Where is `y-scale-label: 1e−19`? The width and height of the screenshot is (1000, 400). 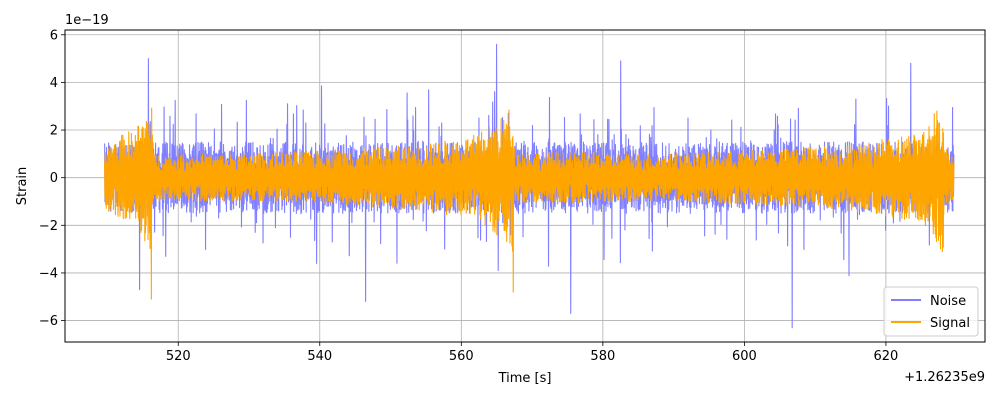
y-scale-label: 1e−19 is located at coordinates (87, 20).